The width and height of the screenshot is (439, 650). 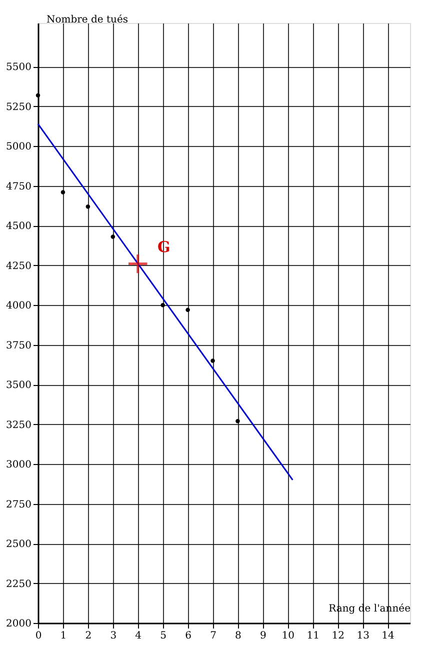 What do you see at coordinates (19, 584) in the screenshot?
I see `y-tick-label: 2250` at bounding box center [19, 584].